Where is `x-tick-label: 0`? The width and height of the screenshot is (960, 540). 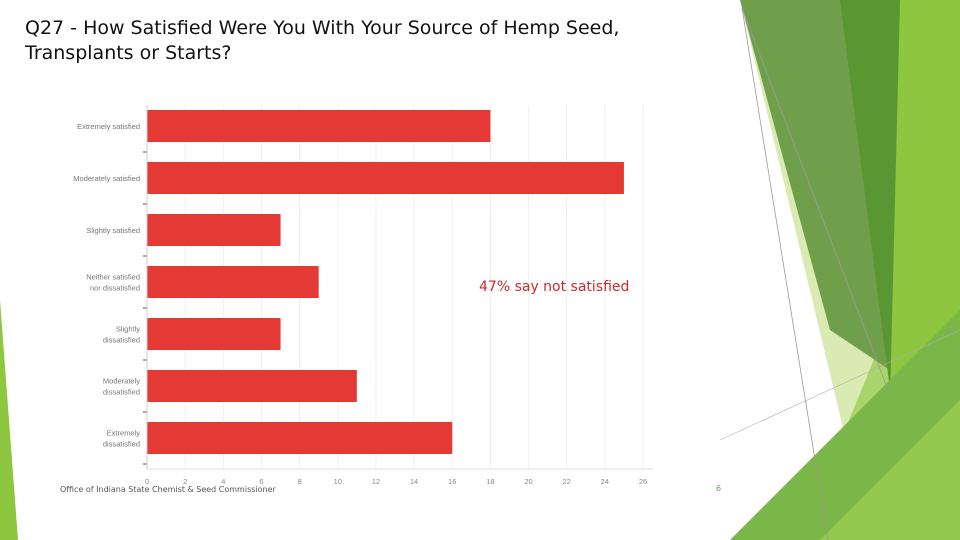 x-tick-label: 0 is located at coordinates (147, 481).